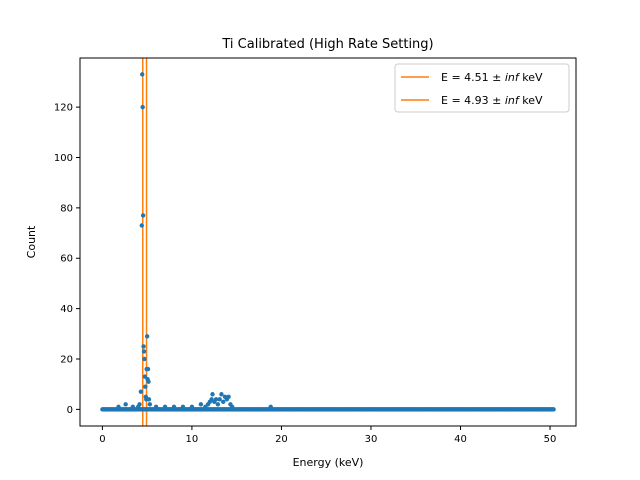 The image size is (640, 480). Describe the element at coordinates (550, 439) in the screenshot. I see `x-tick-label: 50` at that location.